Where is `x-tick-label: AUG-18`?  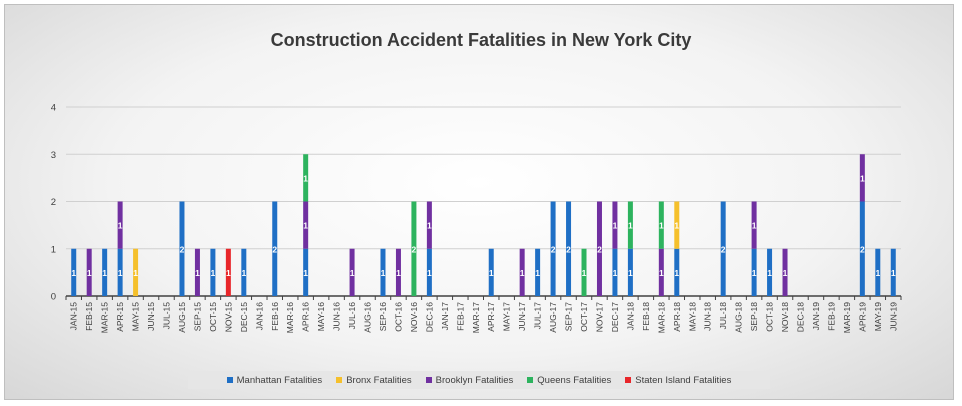 x-tick-label: AUG-18 is located at coordinates (739, 317).